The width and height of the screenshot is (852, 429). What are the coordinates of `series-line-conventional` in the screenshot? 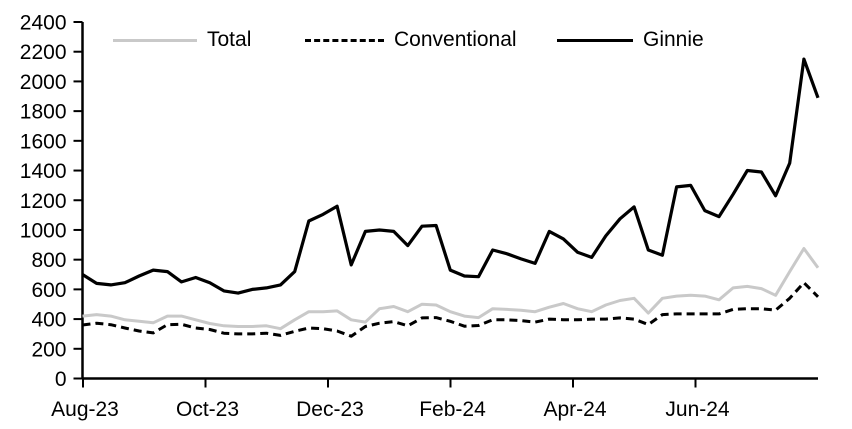 It's located at (451, 309).